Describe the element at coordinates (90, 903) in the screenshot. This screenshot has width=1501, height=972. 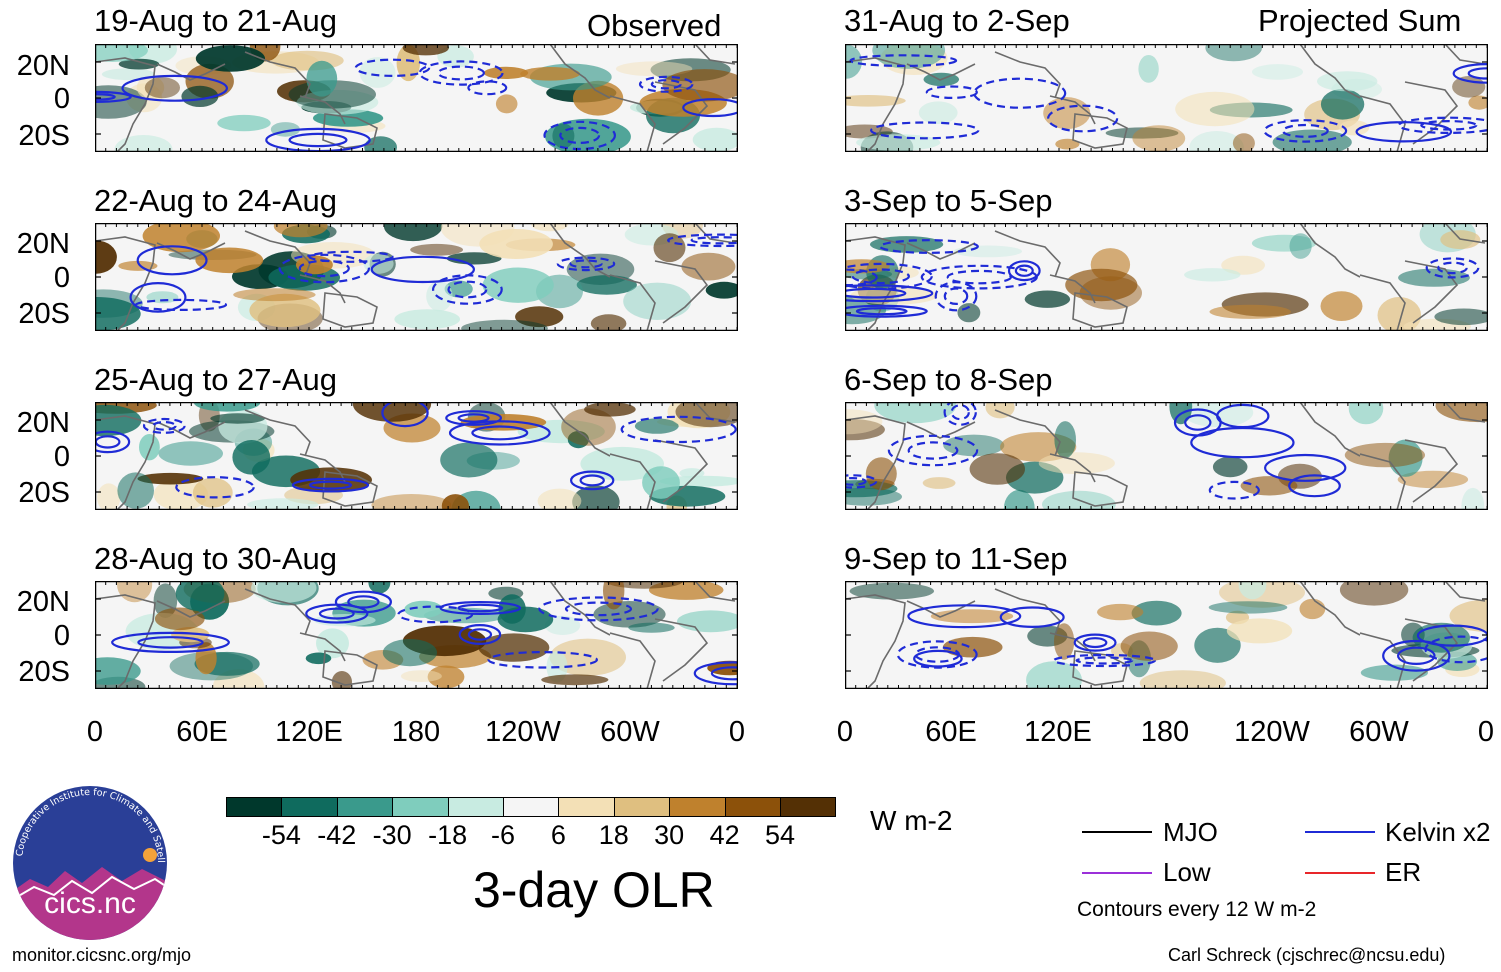
I see `logo-text: cics.nc` at that location.